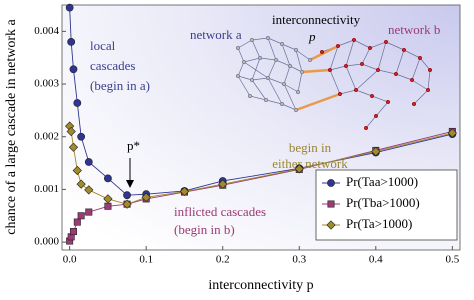  Describe the element at coordinates (376, 260) in the screenshot. I see `x-tick-label: 0.4` at that location.